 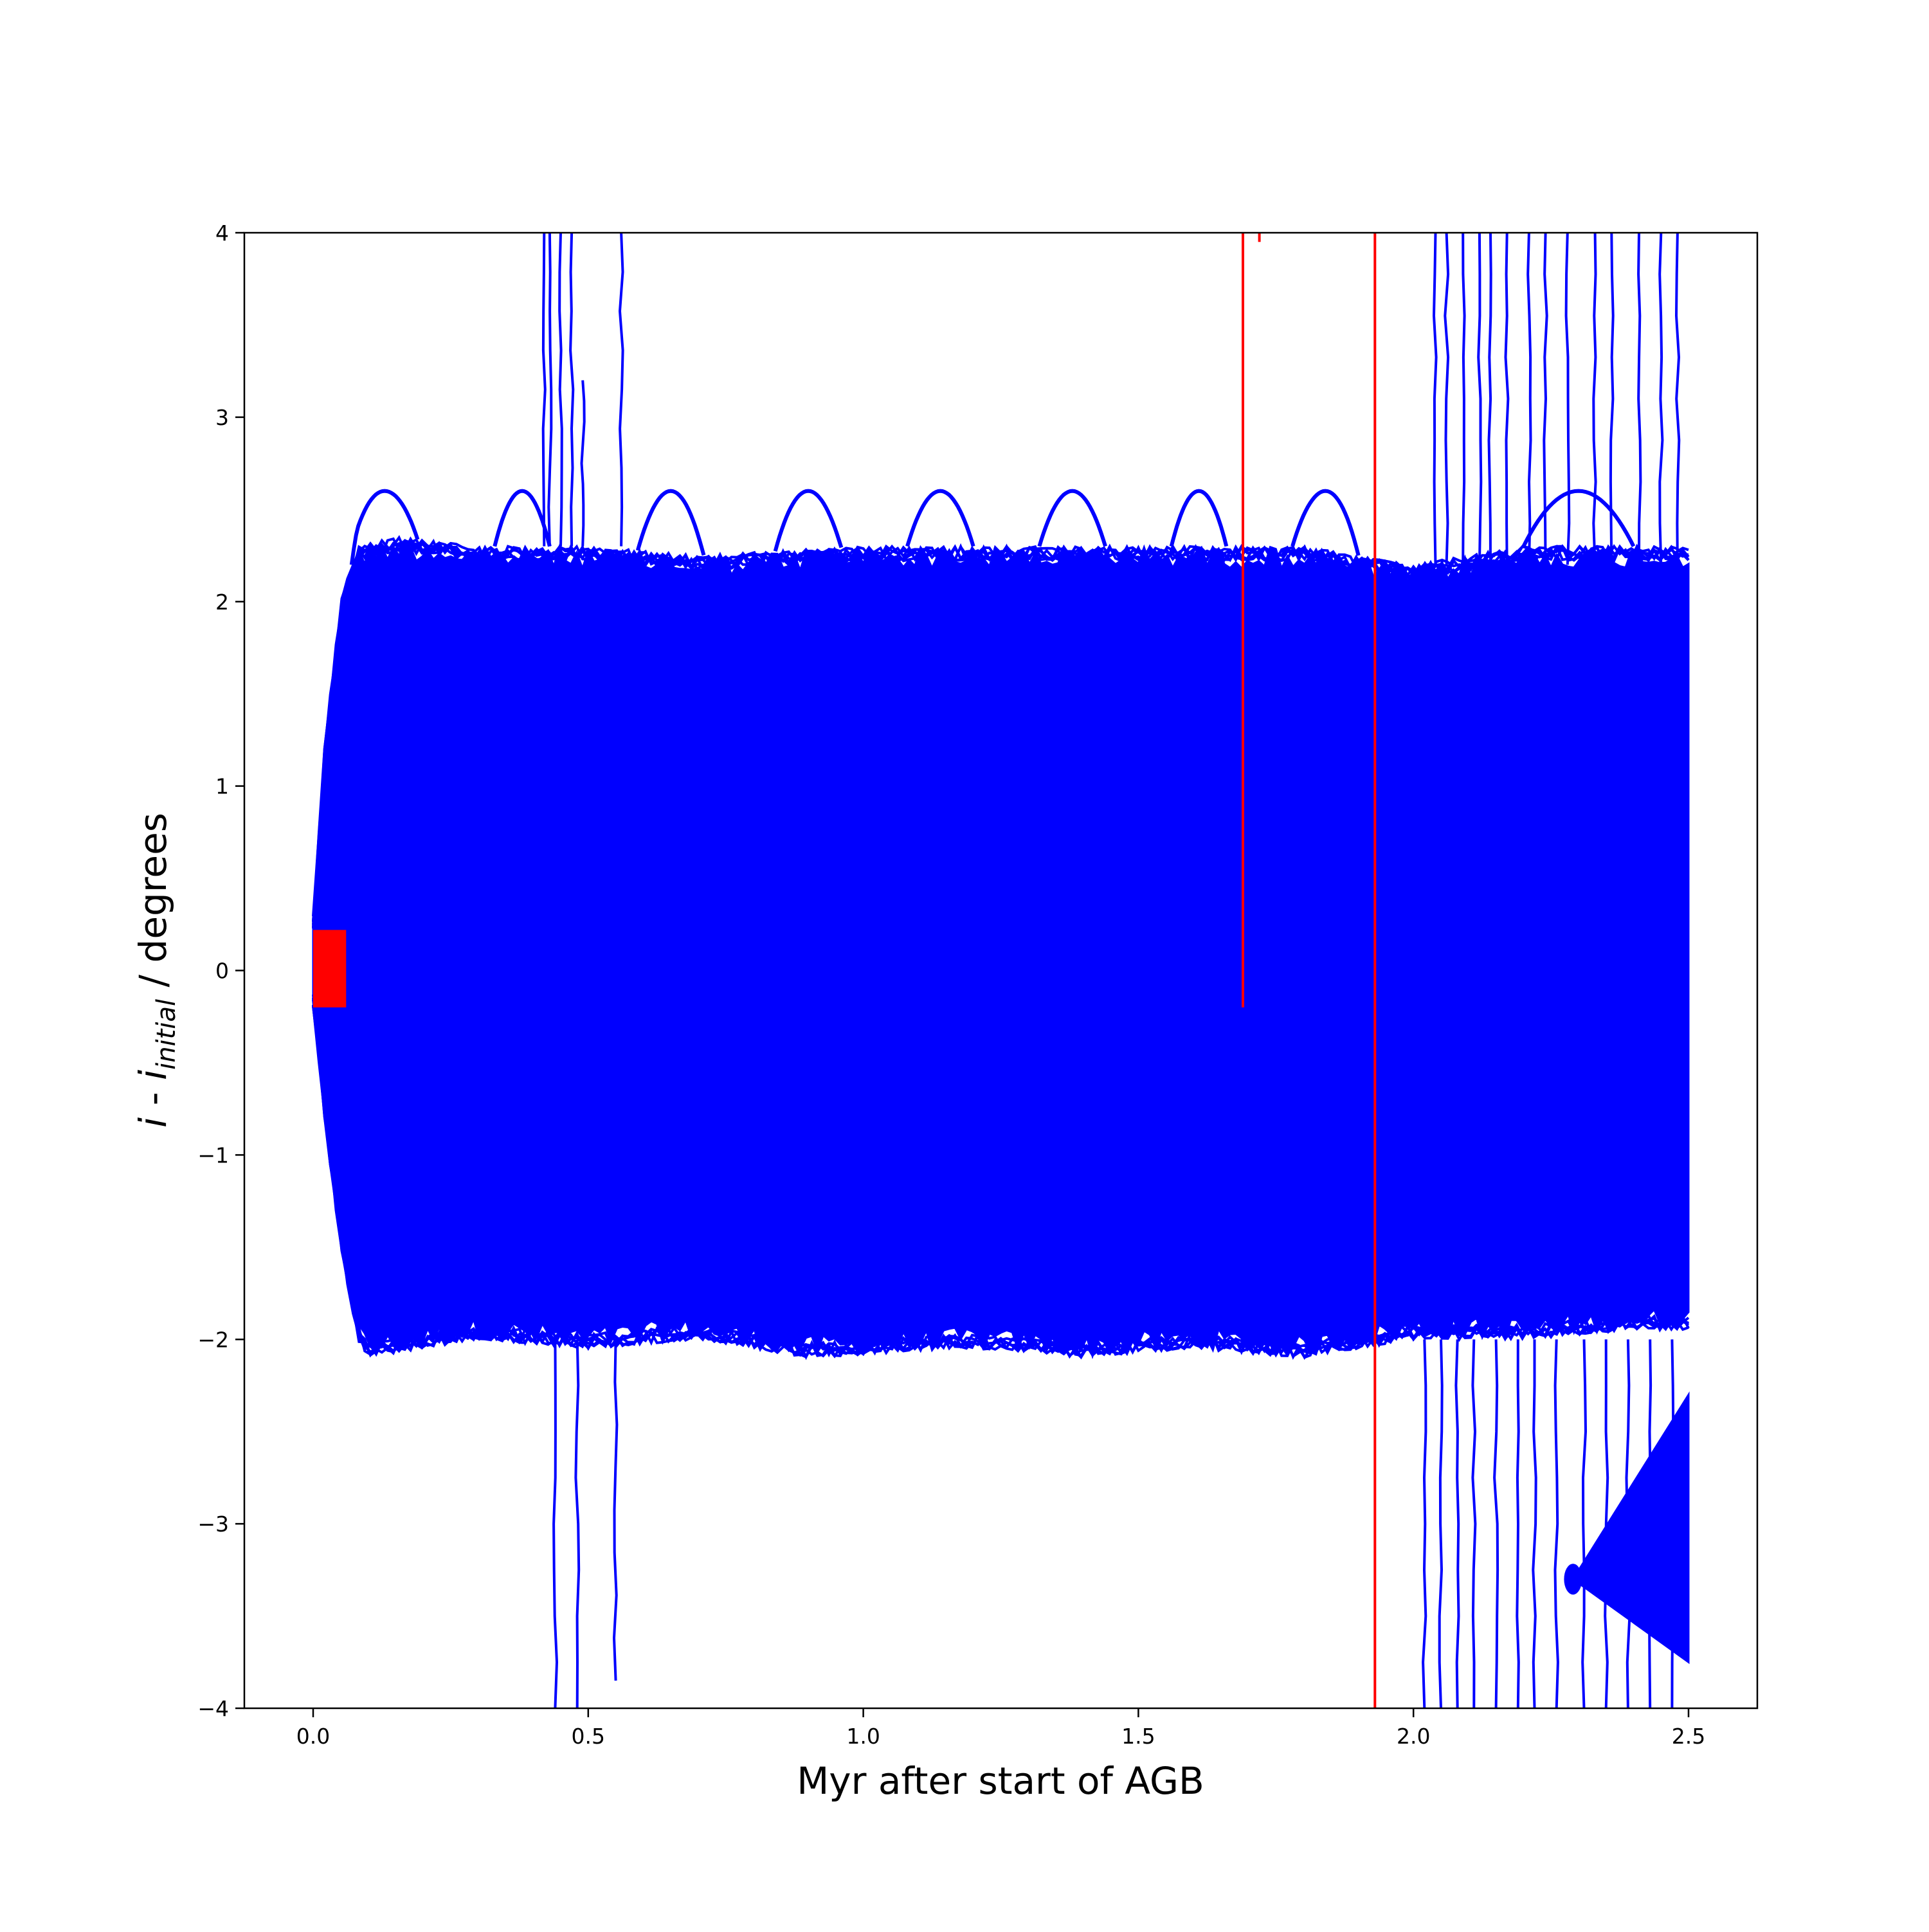 I want to click on y-axis-label: i - iinitial / degrees, so click(x=156, y=970).